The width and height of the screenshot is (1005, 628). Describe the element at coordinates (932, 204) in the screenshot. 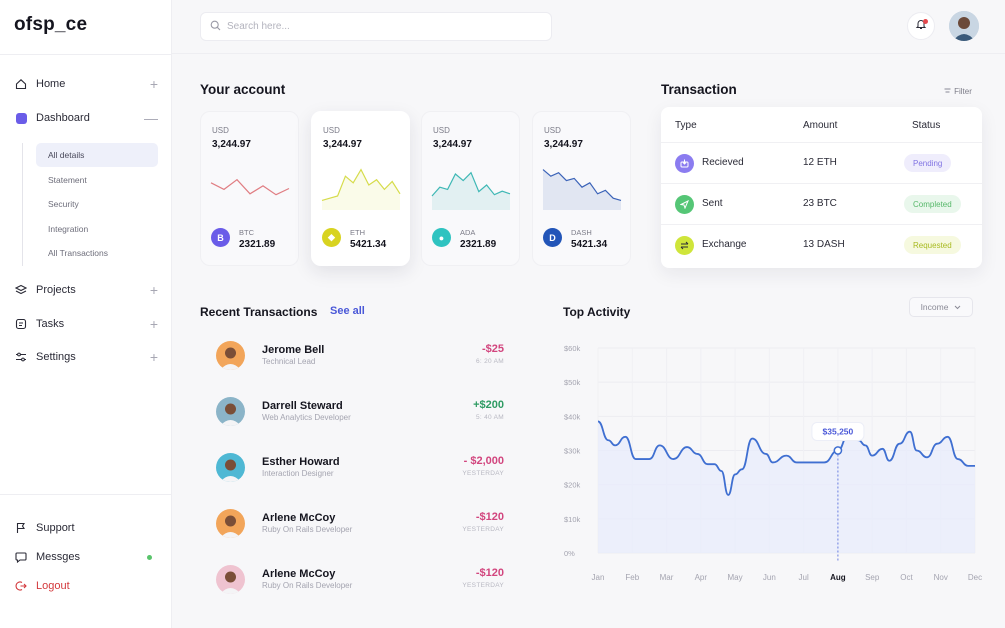

I see `status-badge: Completed` at that location.